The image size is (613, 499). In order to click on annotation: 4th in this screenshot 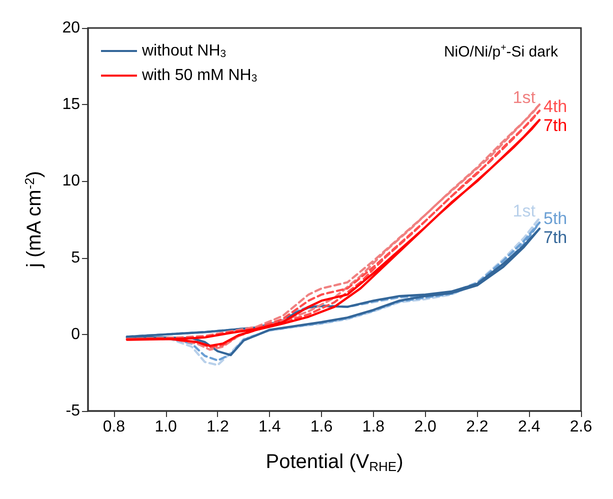, I will do `click(555, 106)`.